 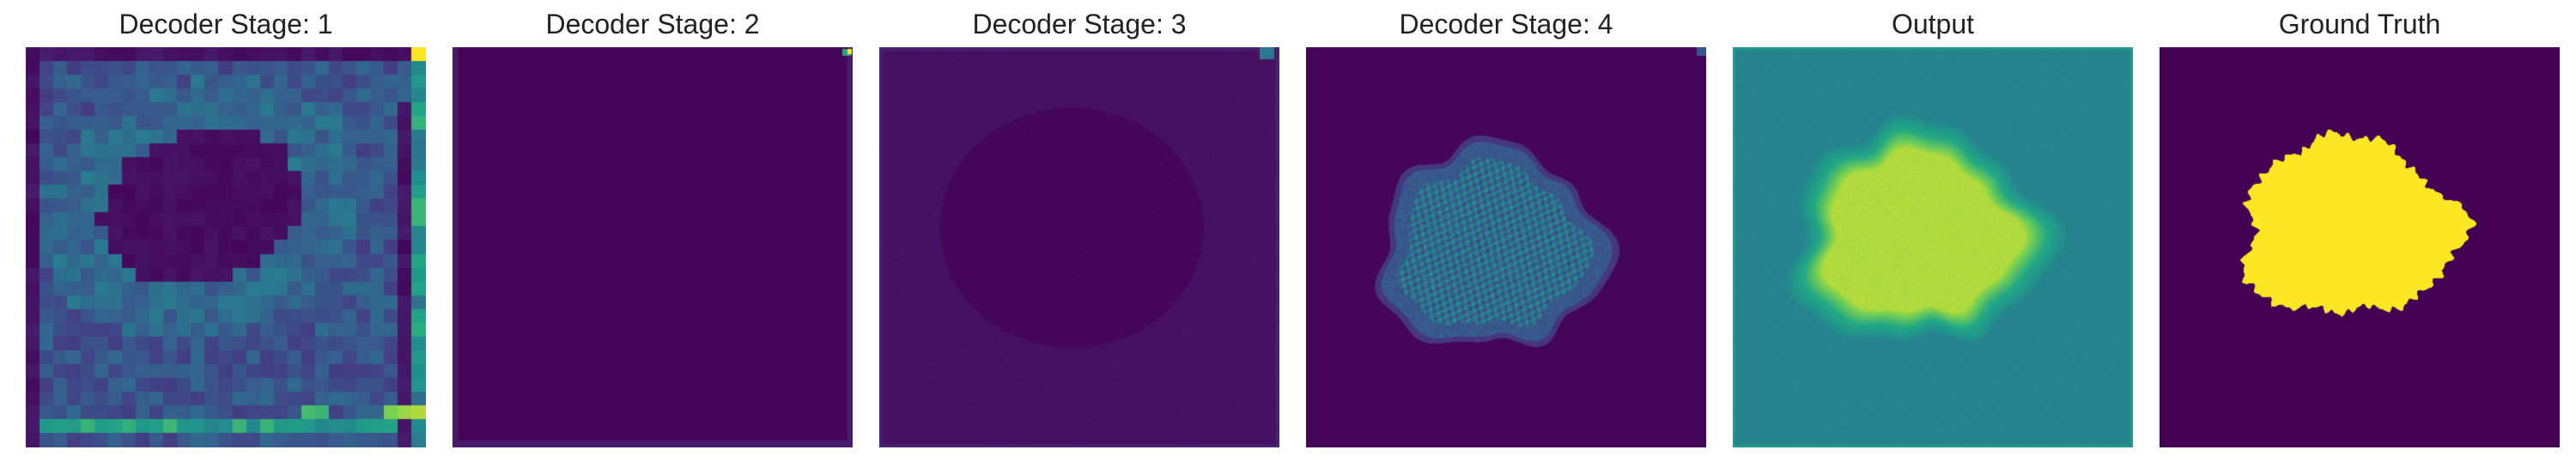 I want to click on panel-title: Ground Truth, so click(x=2360, y=24).